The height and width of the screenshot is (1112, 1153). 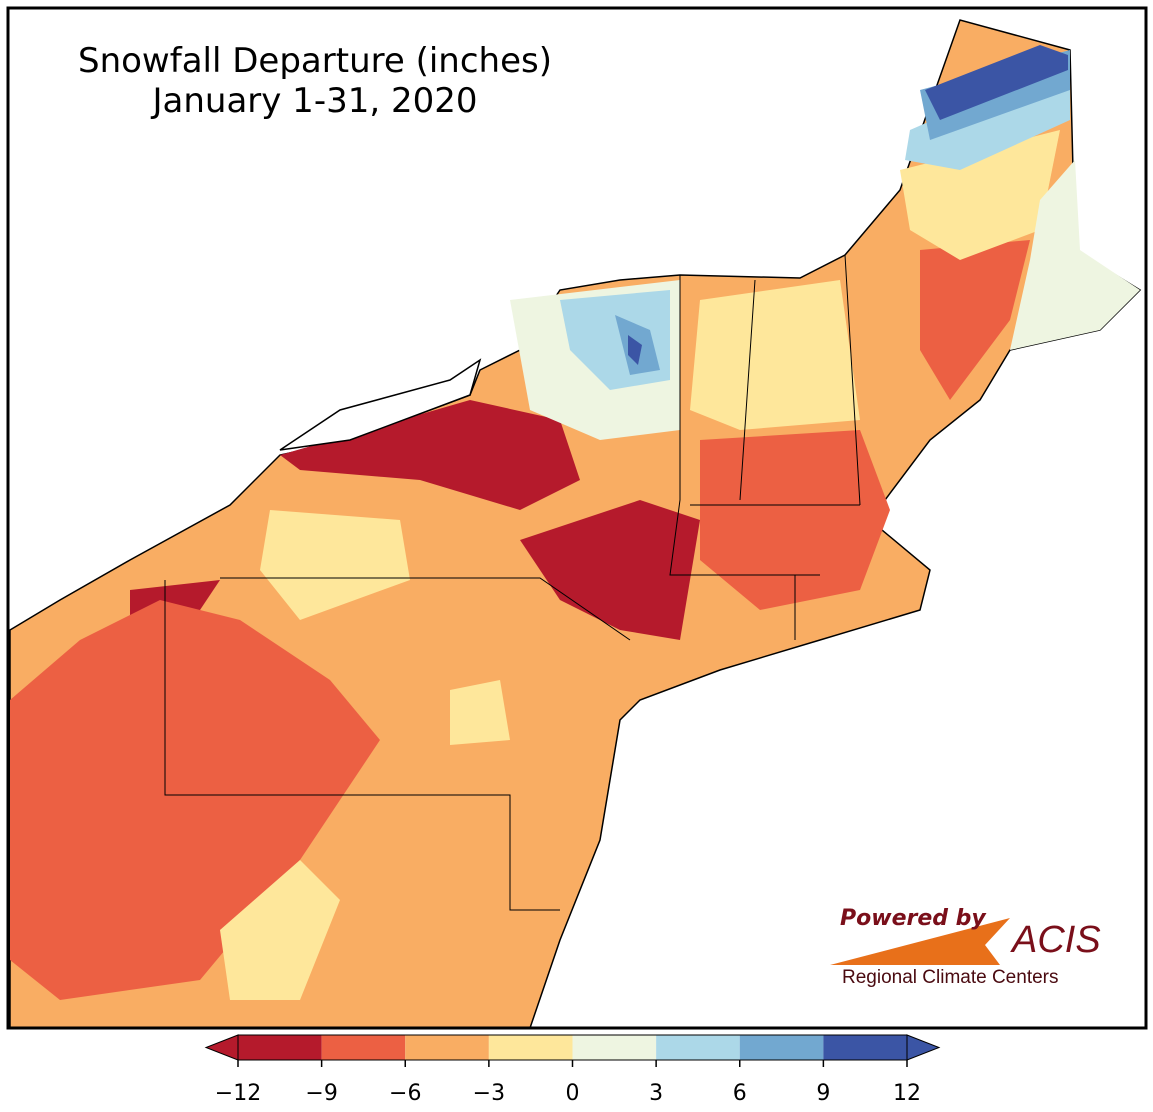 I want to click on colorbar-tick-label: 6, so click(x=740, y=1093).